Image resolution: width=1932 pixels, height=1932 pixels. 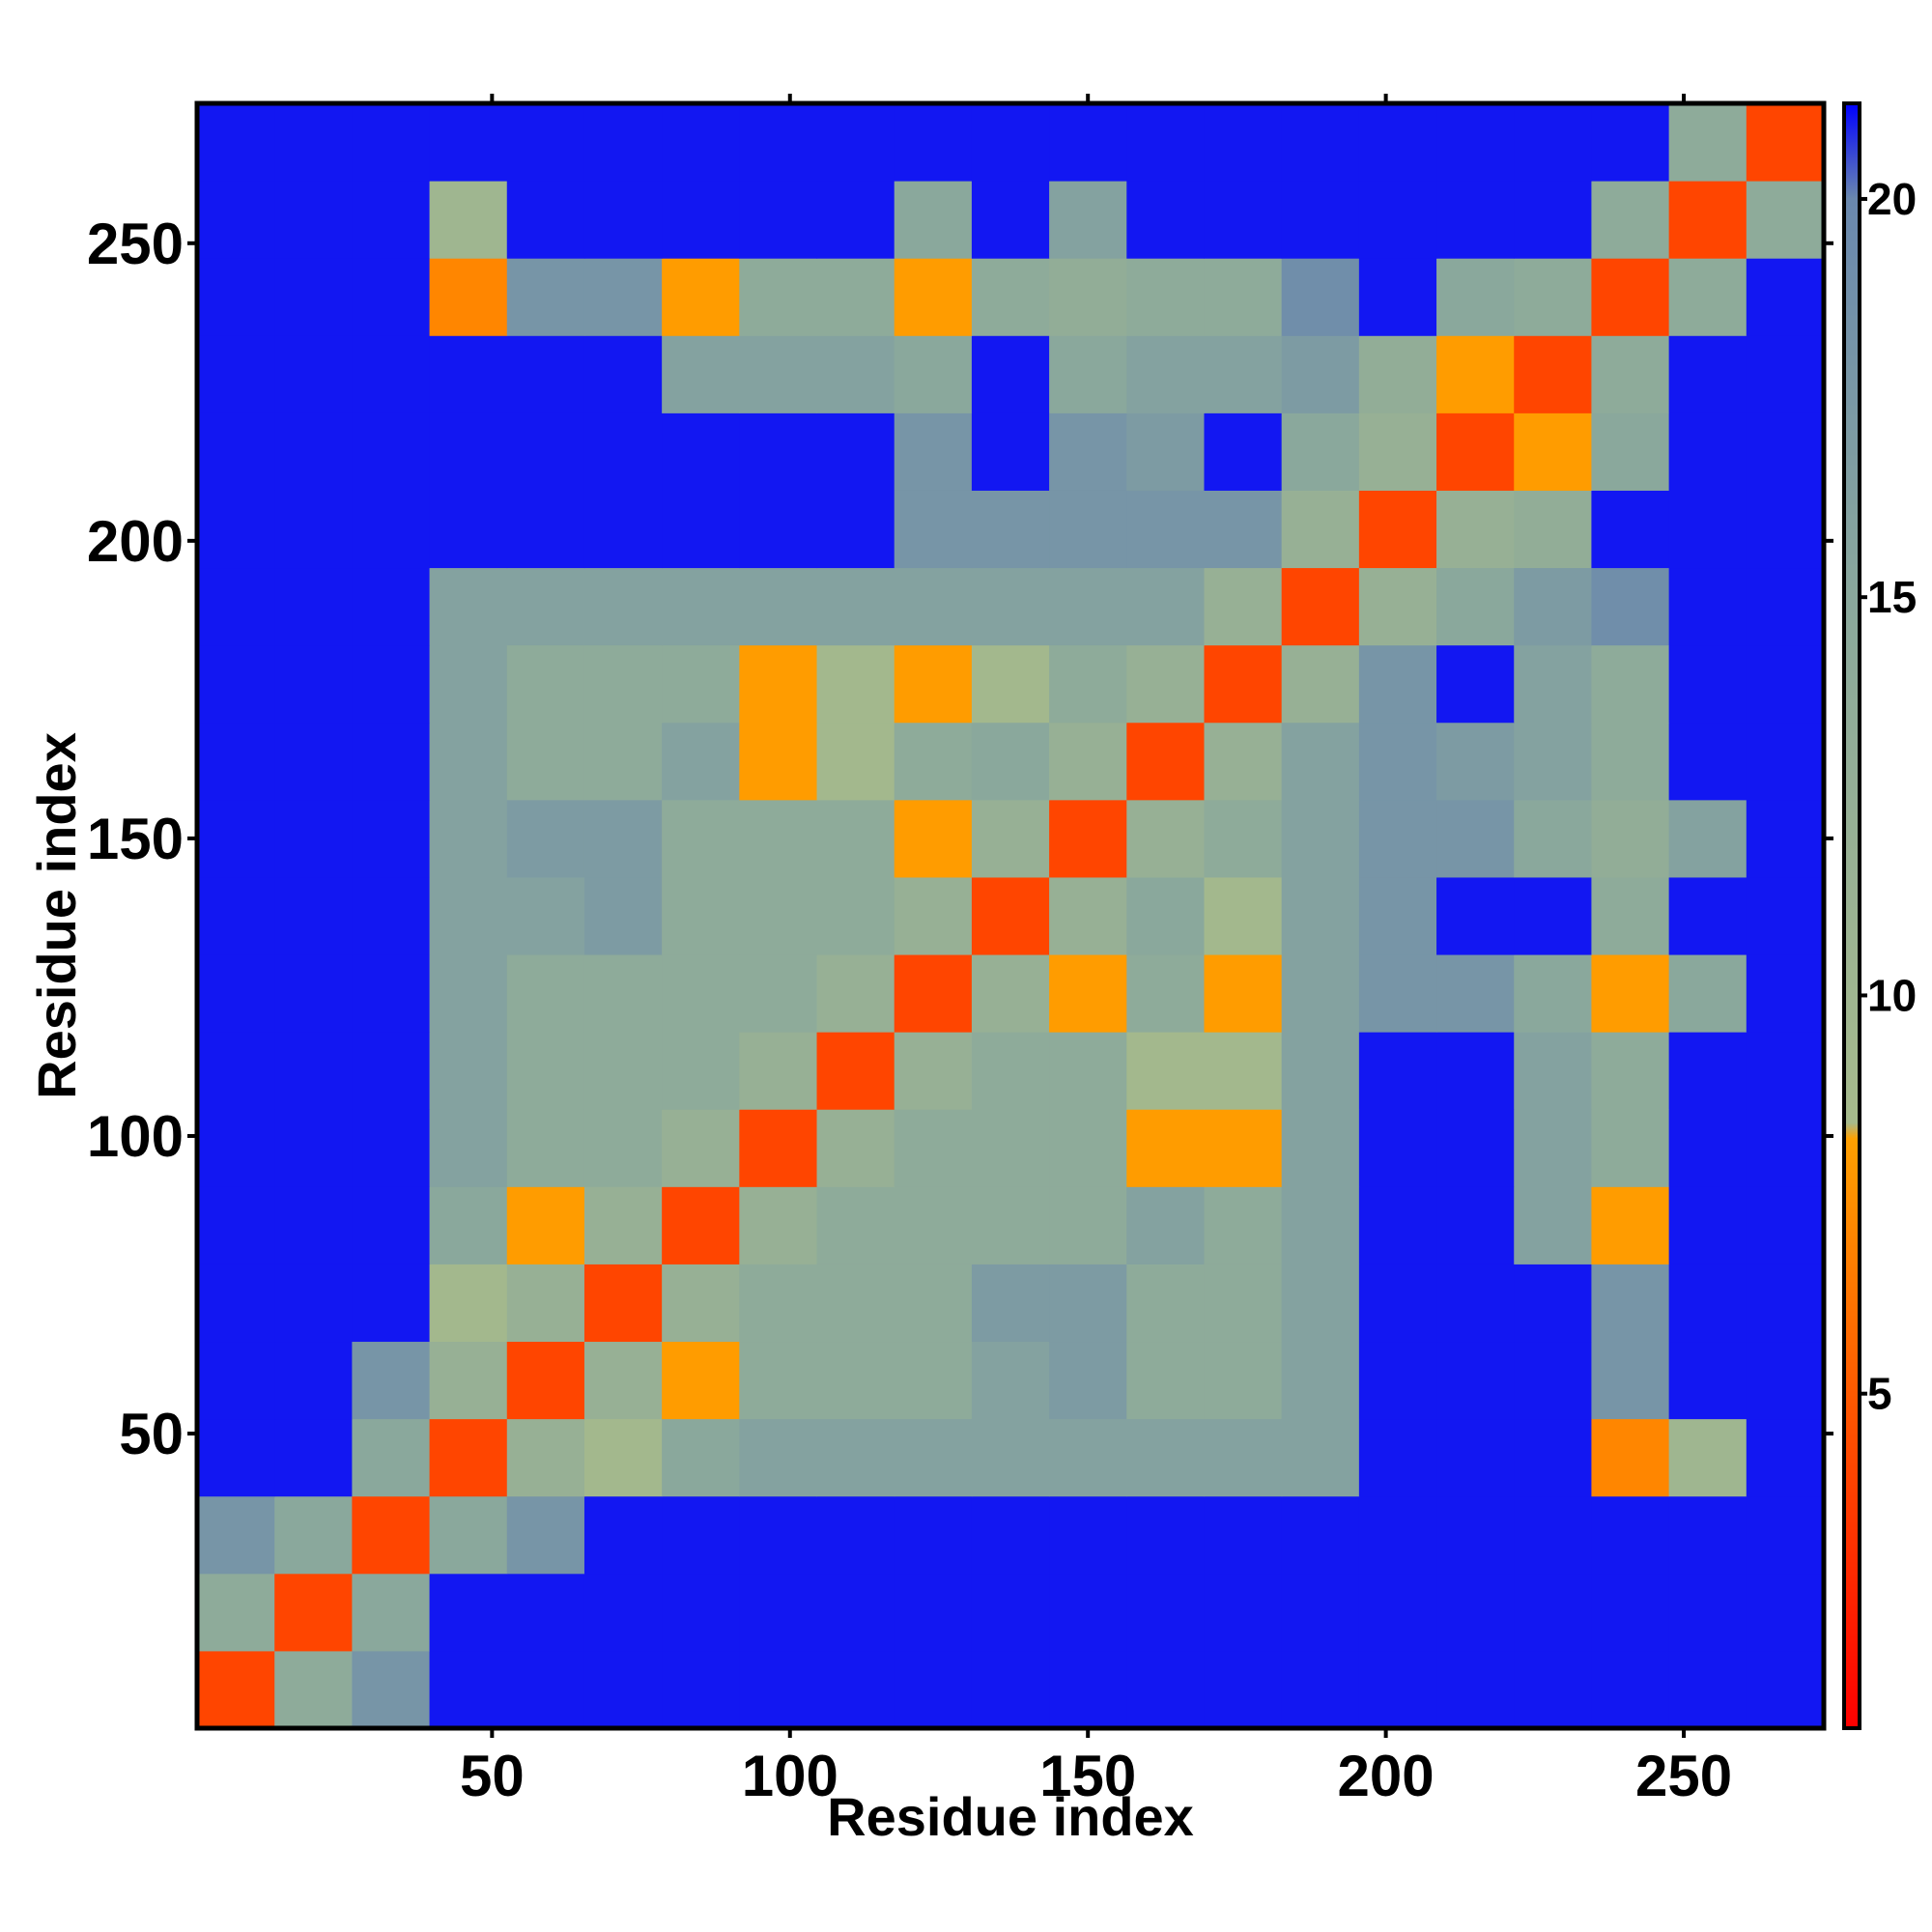 What do you see at coordinates (1386, 1776) in the screenshot?
I see `x-tick-label: 200` at bounding box center [1386, 1776].